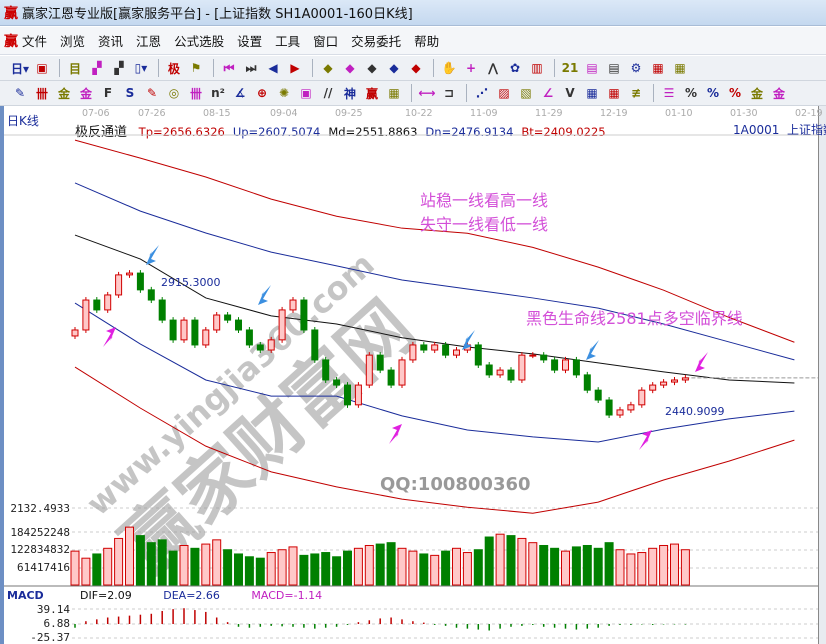 This screenshot has width=826, height=644. What do you see at coordinates (85, 93) in the screenshot?
I see `gold2-icon: 金` at bounding box center [85, 93].